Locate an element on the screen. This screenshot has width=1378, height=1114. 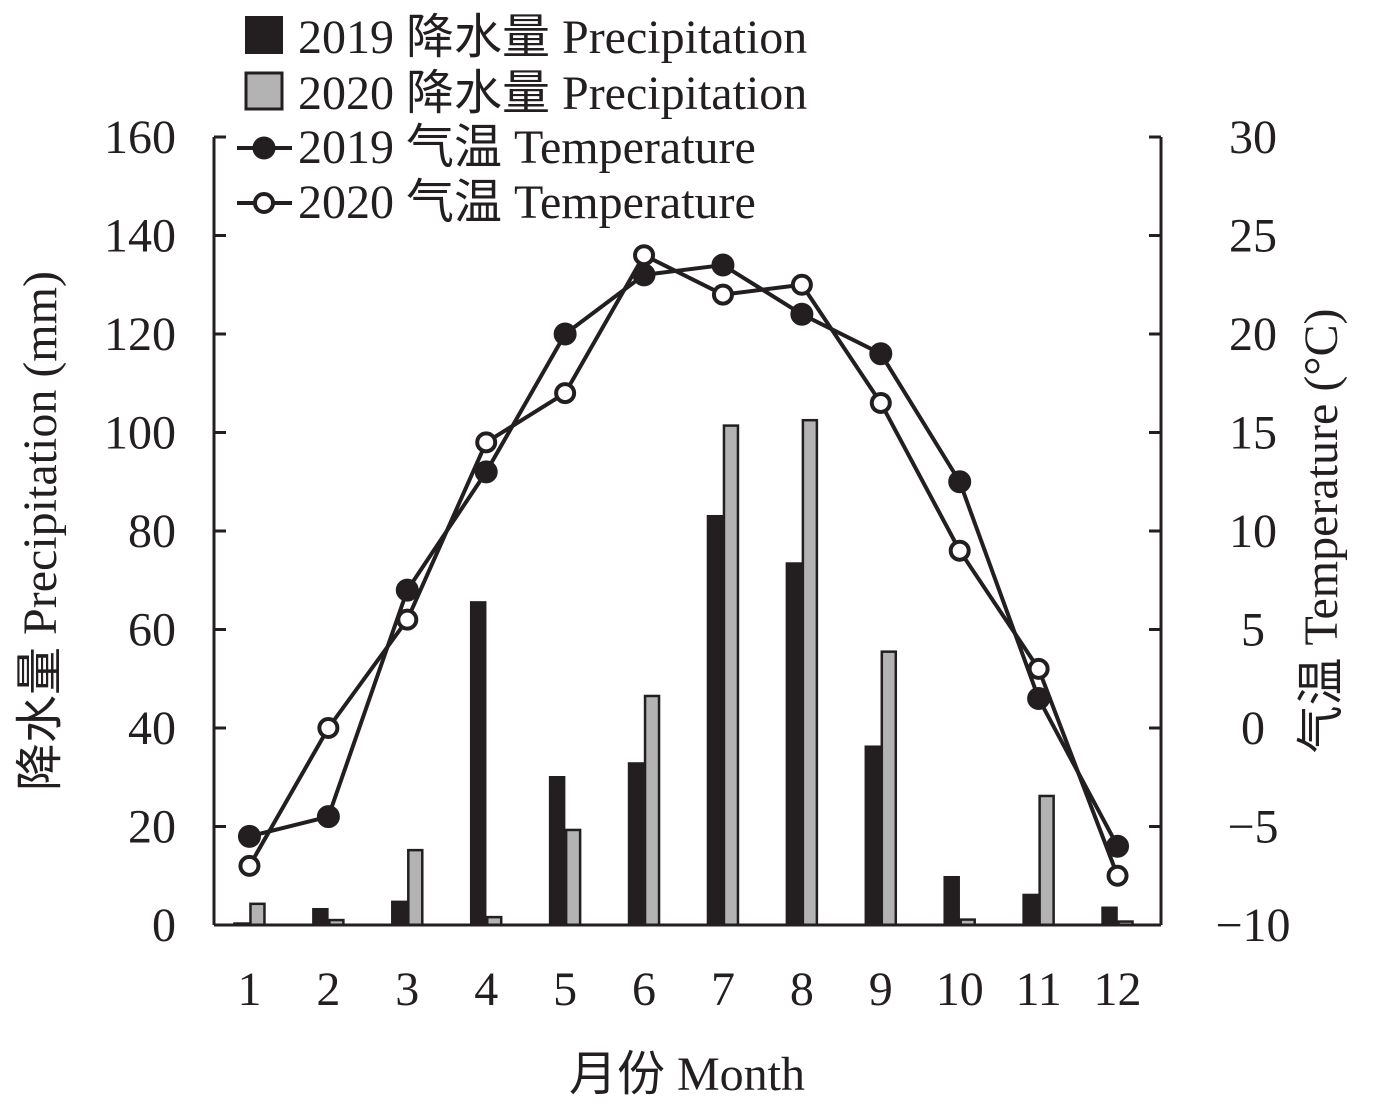
x-tick-label: 9 is located at coordinates (881, 989).